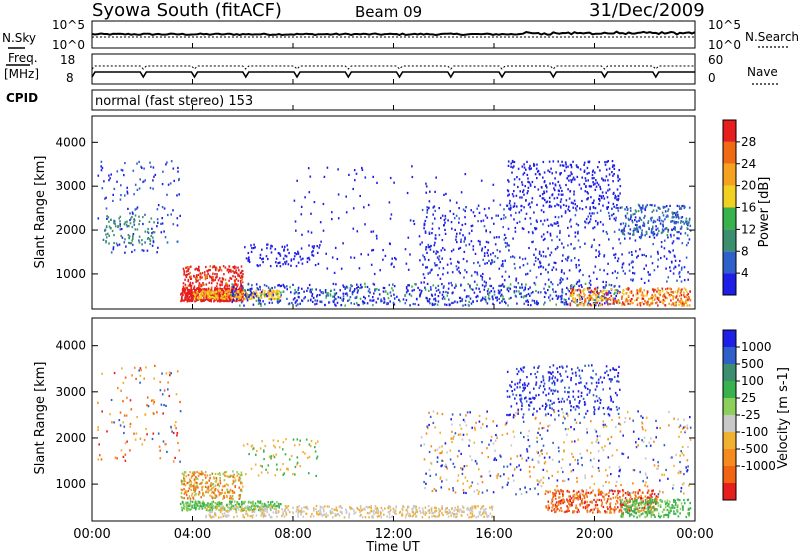 This screenshot has width=800, height=554. I want to click on nsky-trace, so click(393, 33).